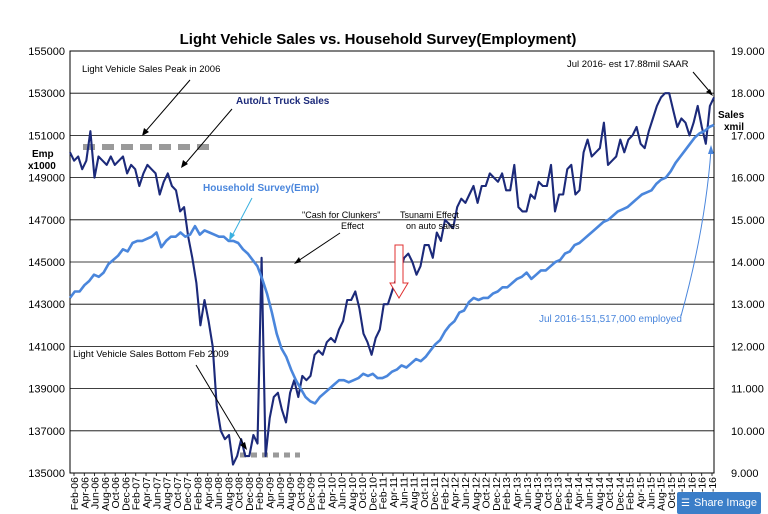 This screenshot has height=514, width=768. I want to click on x-tick-label: Jun-06, so click(96, 493).